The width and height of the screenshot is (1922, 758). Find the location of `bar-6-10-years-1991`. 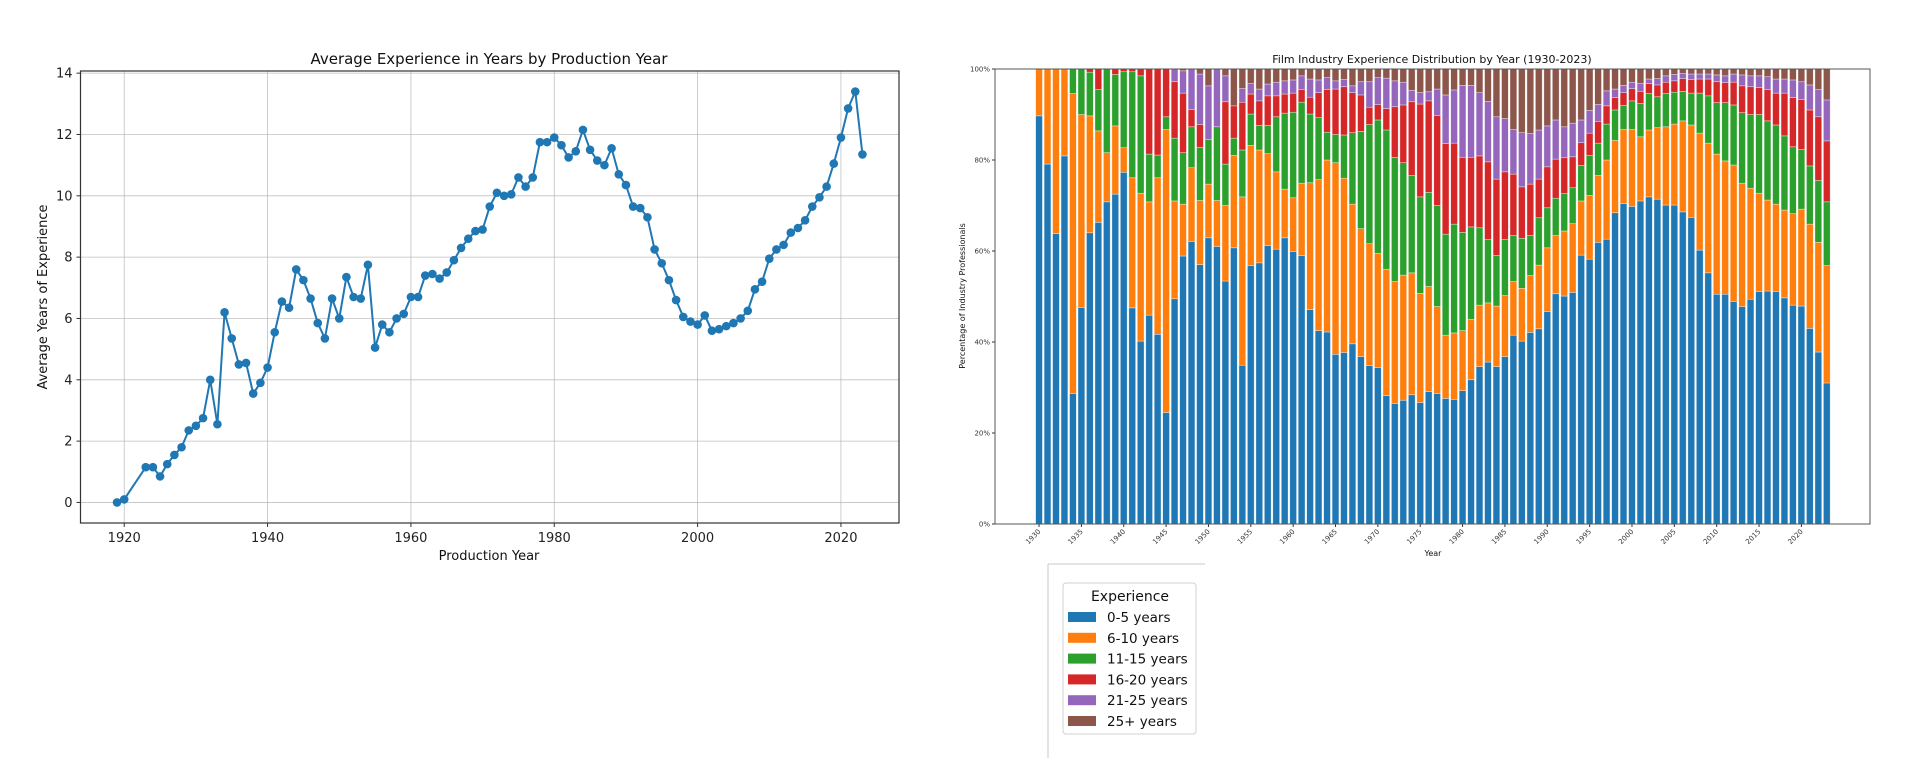

bar-6-10-years-1991 is located at coordinates (1556, 265).